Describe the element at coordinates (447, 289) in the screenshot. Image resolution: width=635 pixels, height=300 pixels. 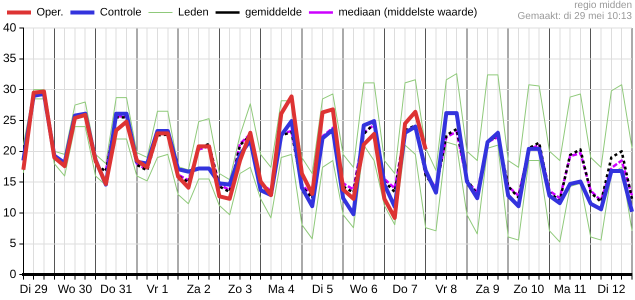
I see `x-tick-label: Vr 8` at that location.